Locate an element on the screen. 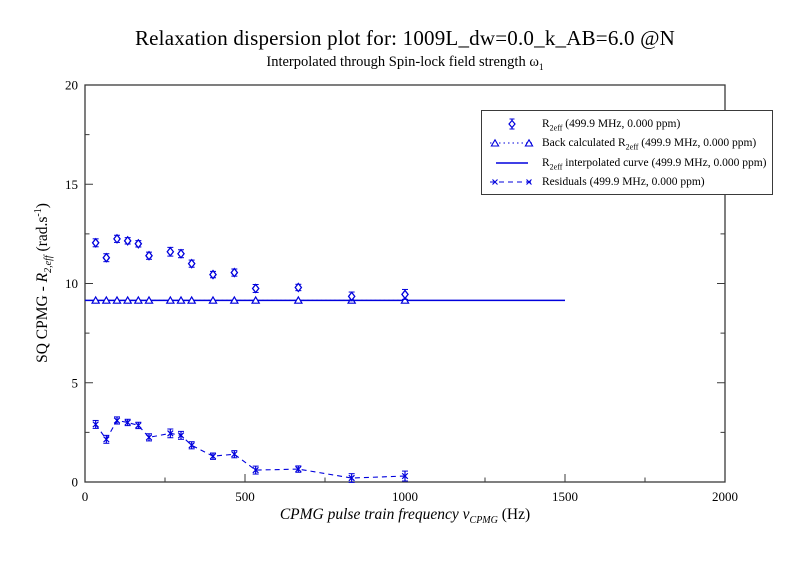 This screenshot has height=565, width=800. legend-label: Residuals (499.9 MHz, 0.000 ppm) is located at coordinates (623, 182).